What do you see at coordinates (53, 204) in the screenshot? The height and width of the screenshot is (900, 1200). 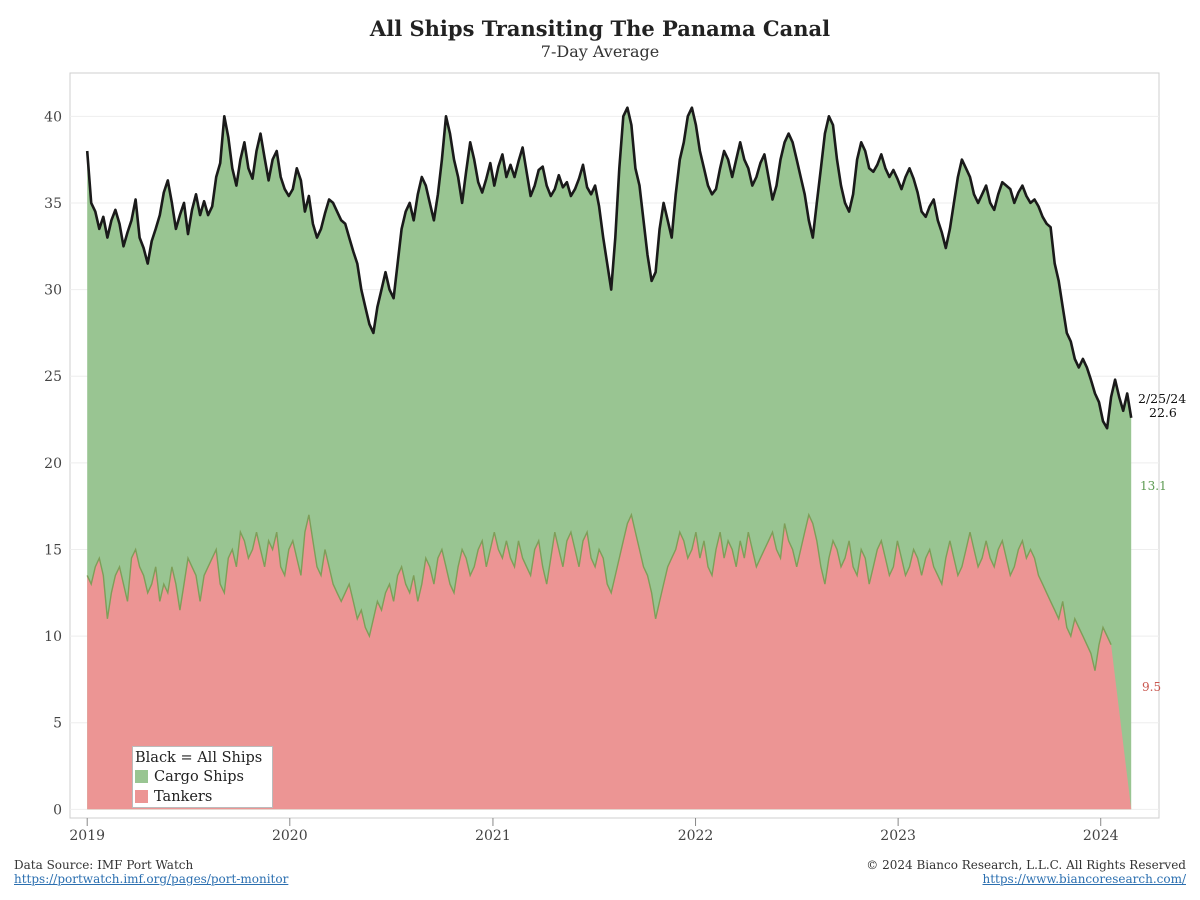 I see `y-tick-label: 35` at bounding box center [53, 204].